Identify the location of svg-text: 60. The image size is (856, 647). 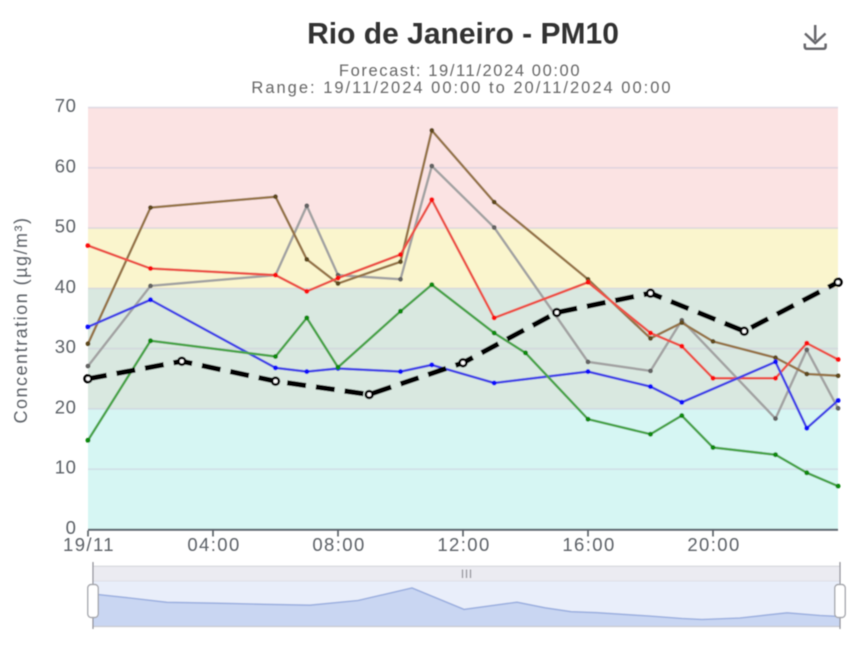
(66, 165).